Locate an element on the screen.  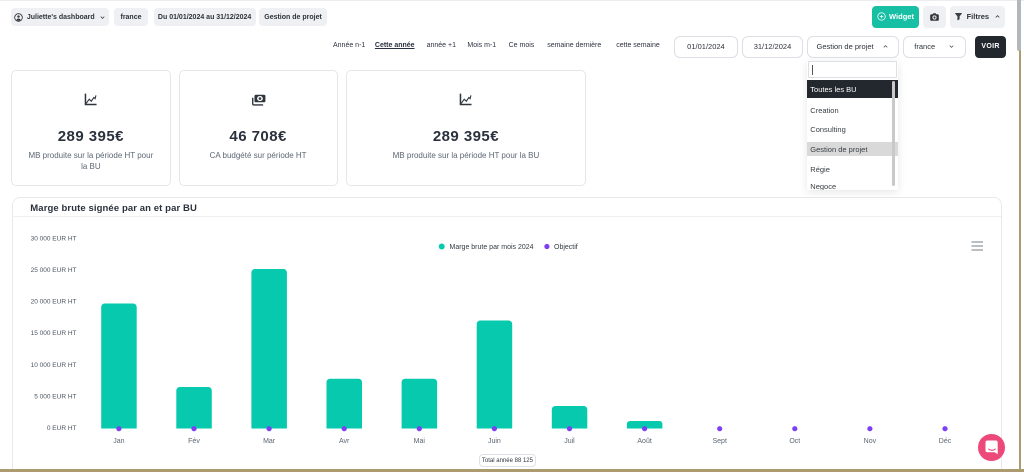
svg-text: Juin is located at coordinates (494, 441).